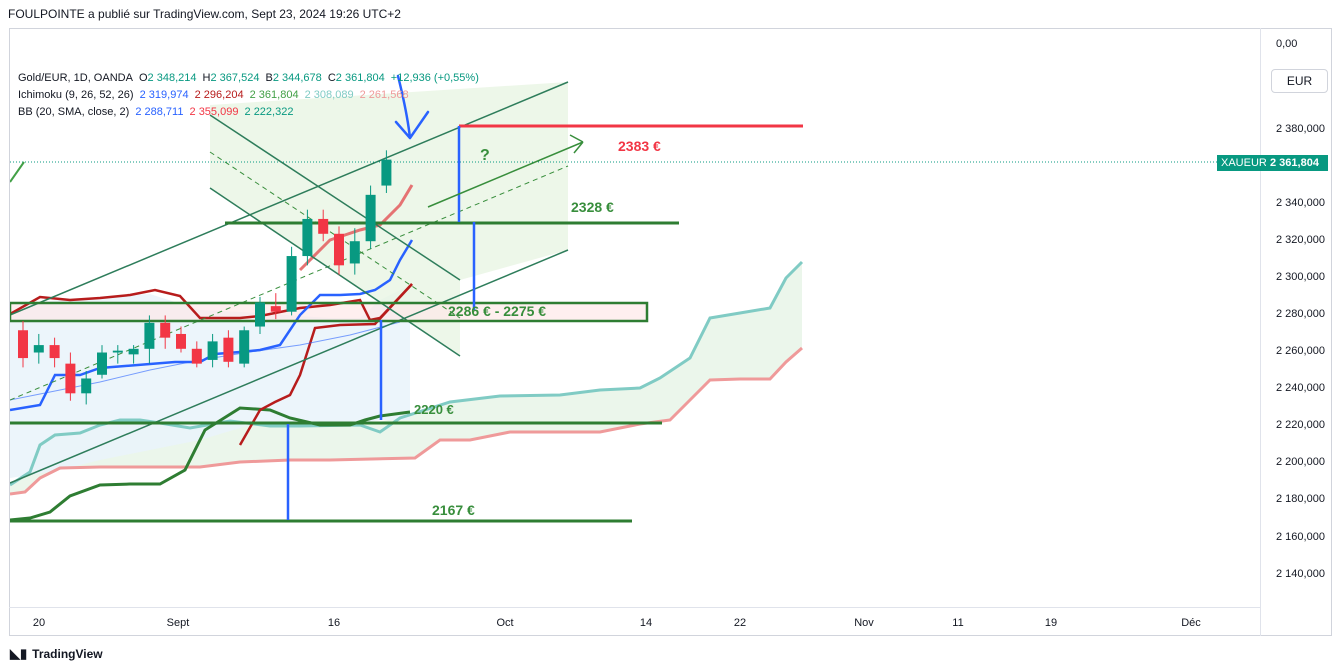  I want to click on y-tick-label: 2 320,000, so click(1300, 240).